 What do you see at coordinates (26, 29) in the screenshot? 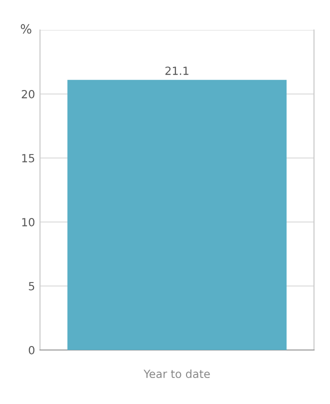
I see `y-axis-title: %` at bounding box center [26, 29].